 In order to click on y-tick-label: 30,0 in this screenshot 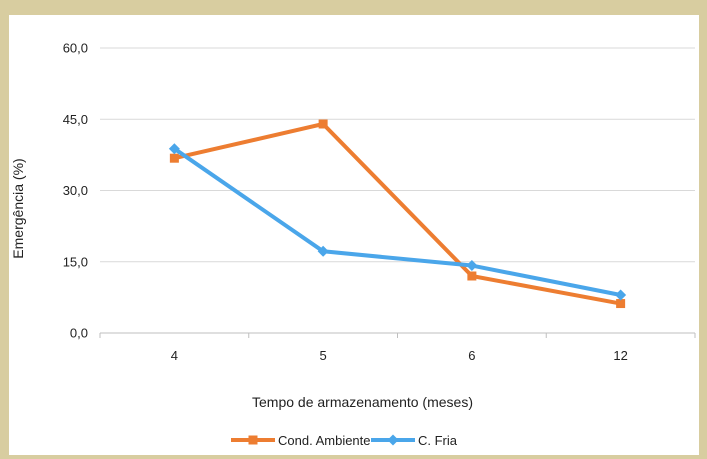, I will do `click(75, 190)`.